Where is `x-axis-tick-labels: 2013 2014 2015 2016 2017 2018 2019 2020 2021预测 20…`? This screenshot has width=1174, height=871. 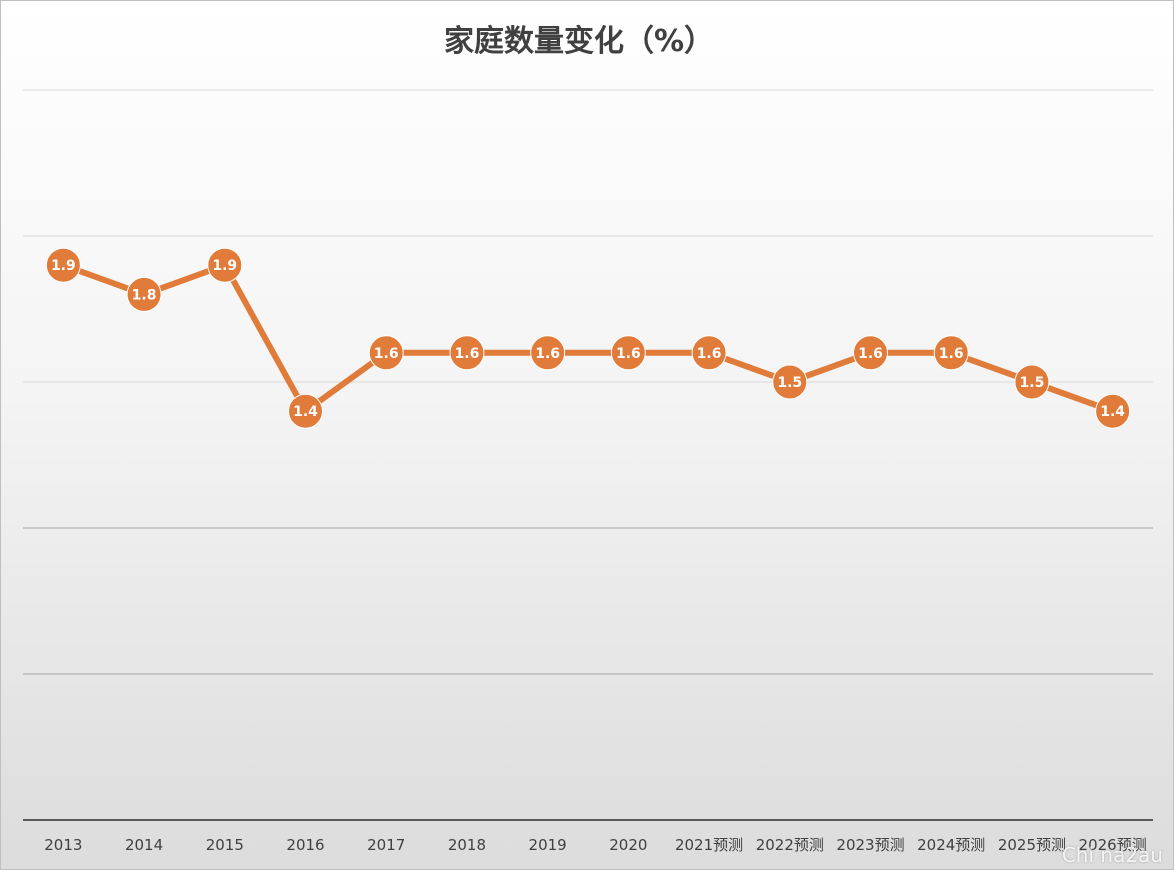 x-axis-tick-labels: 2013 2014 2015 2016 2017 2018 2019 2020 2021预测 20… is located at coordinates (595, 845).